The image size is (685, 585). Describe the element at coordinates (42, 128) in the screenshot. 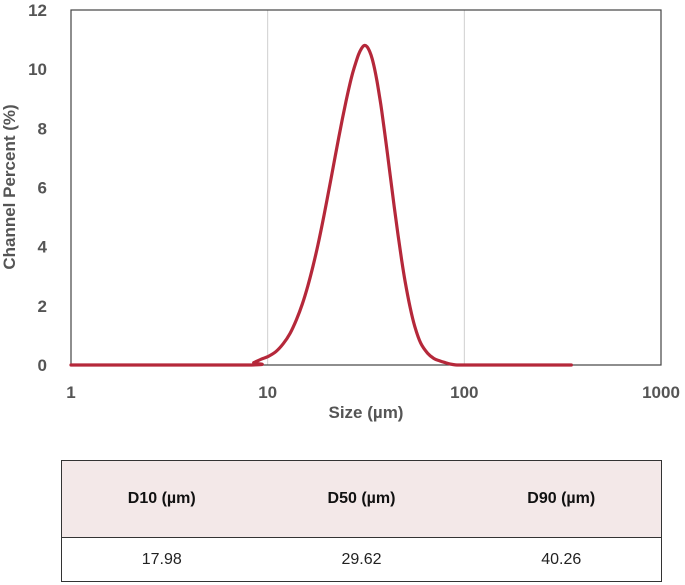

I see `y-tick-label-8: 8` at that location.